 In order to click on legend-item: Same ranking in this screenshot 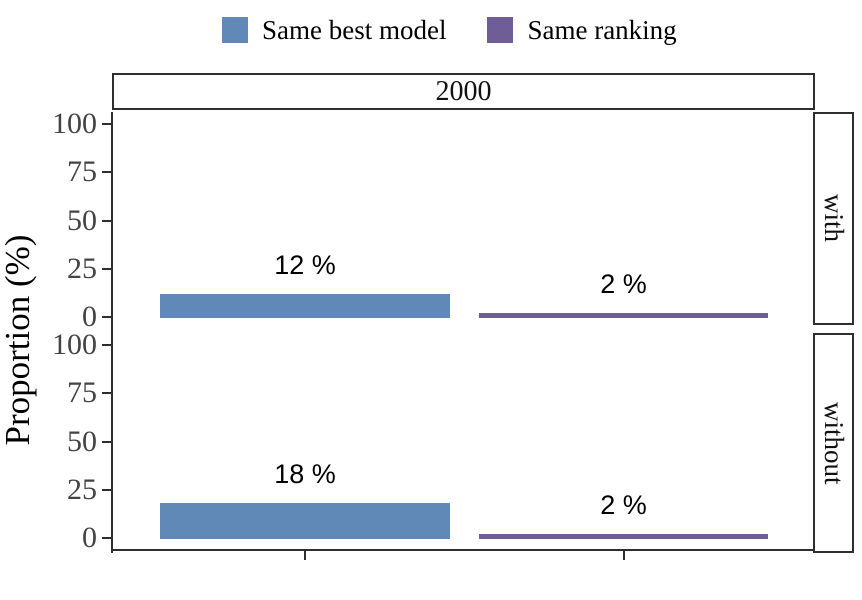, I will do `click(582, 30)`.